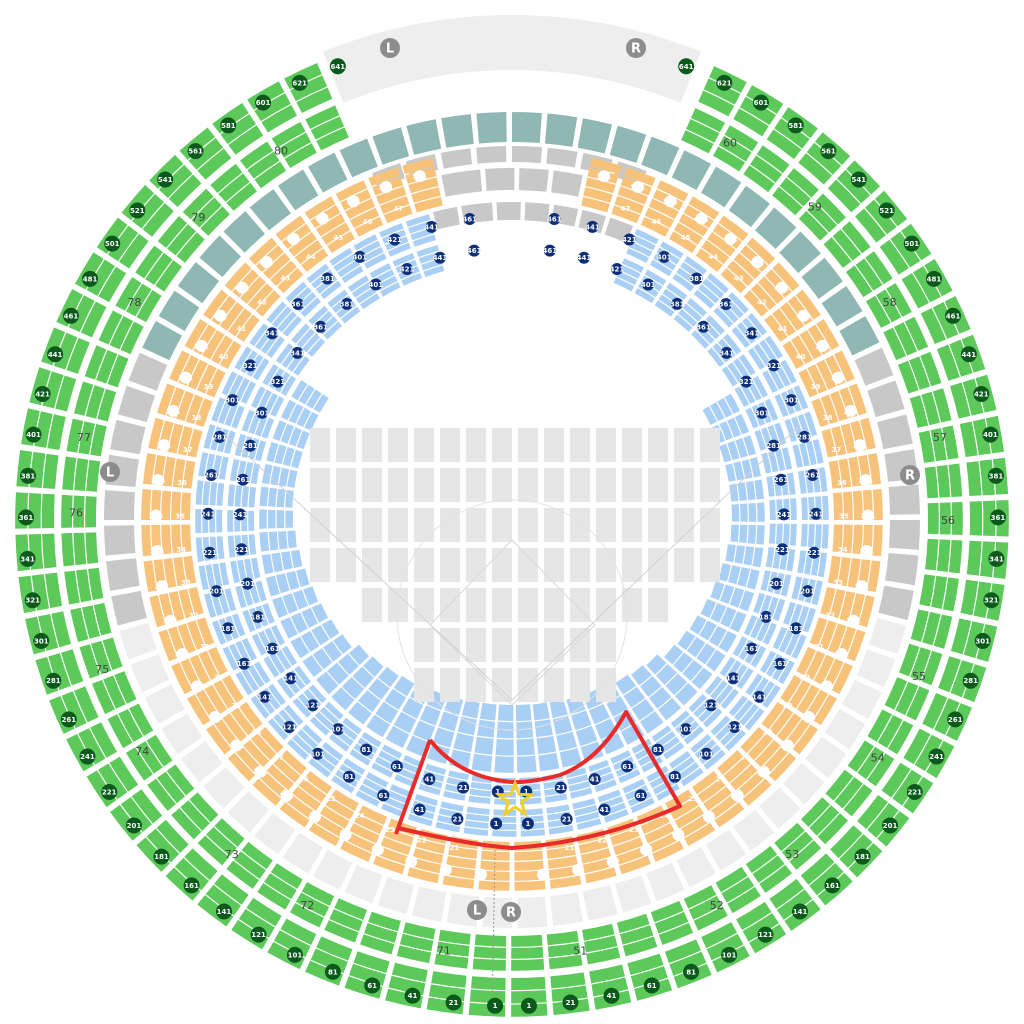 This screenshot has width=1024, height=1024. I want to click on blue-section-label: 301, so click(262, 412).